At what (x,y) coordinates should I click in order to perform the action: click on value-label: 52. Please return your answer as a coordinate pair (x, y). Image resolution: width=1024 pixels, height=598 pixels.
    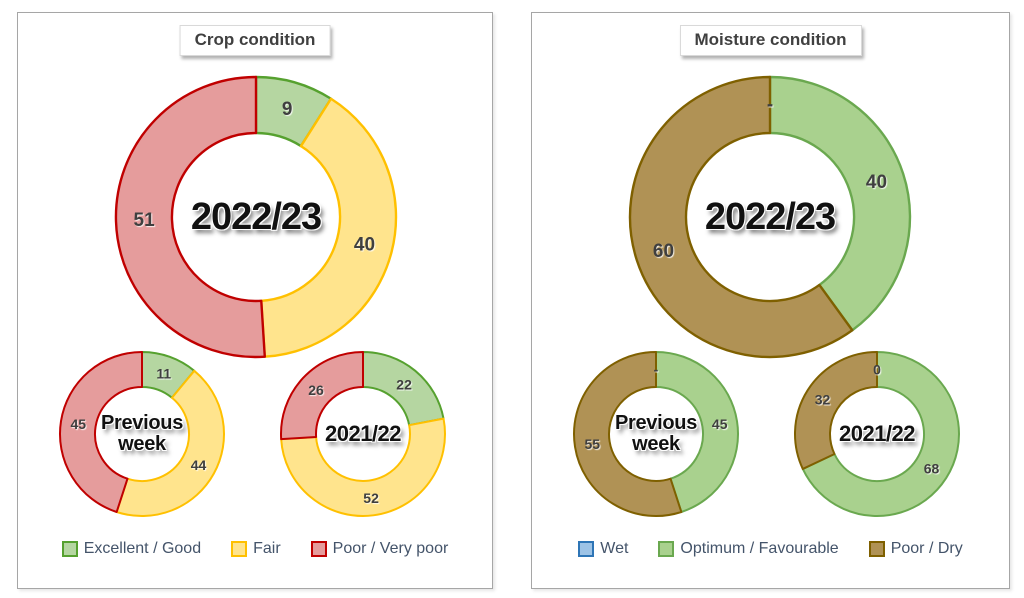
    Looking at the image, I should click on (371, 498).